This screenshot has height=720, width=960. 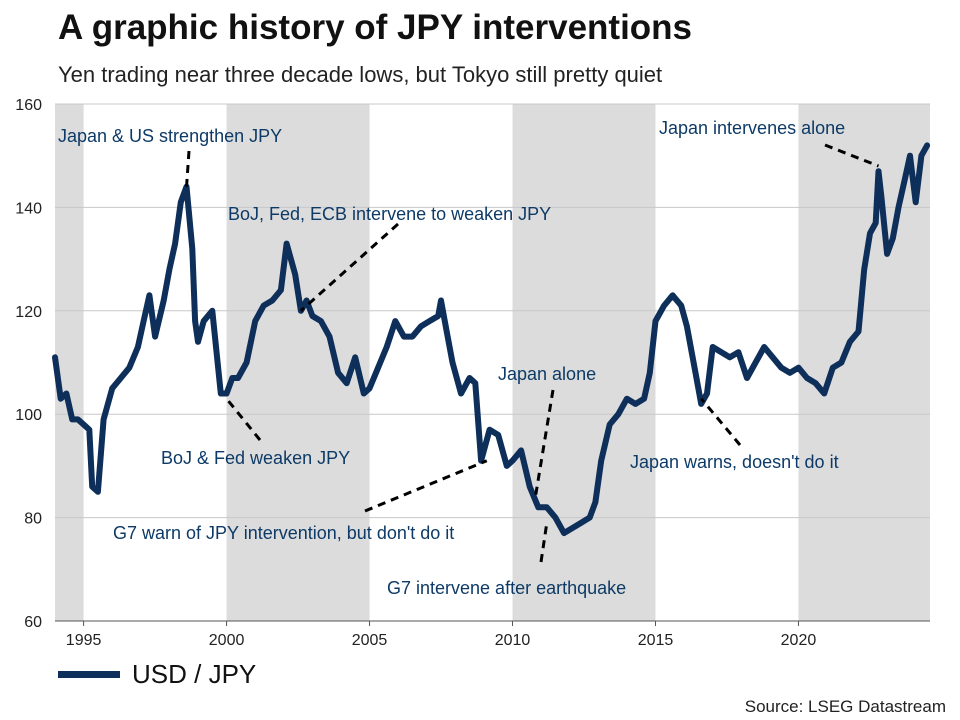 I want to click on annotation-label-5: G7 intervene after earthquake, so click(x=506, y=588).